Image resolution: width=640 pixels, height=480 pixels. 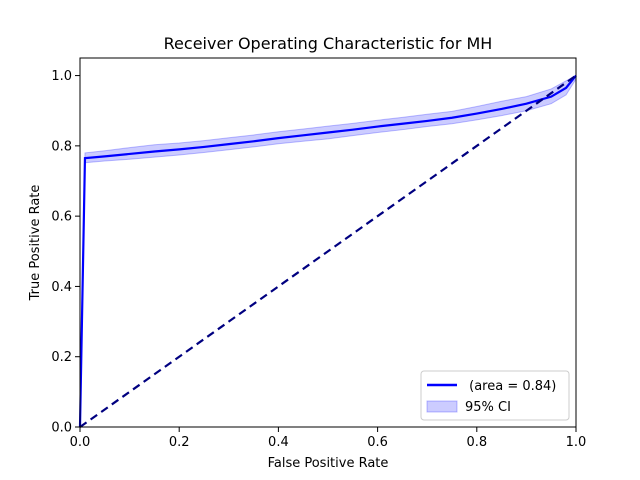 I want to click on x-tick-label: 1.0, so click(x=576, y=442).